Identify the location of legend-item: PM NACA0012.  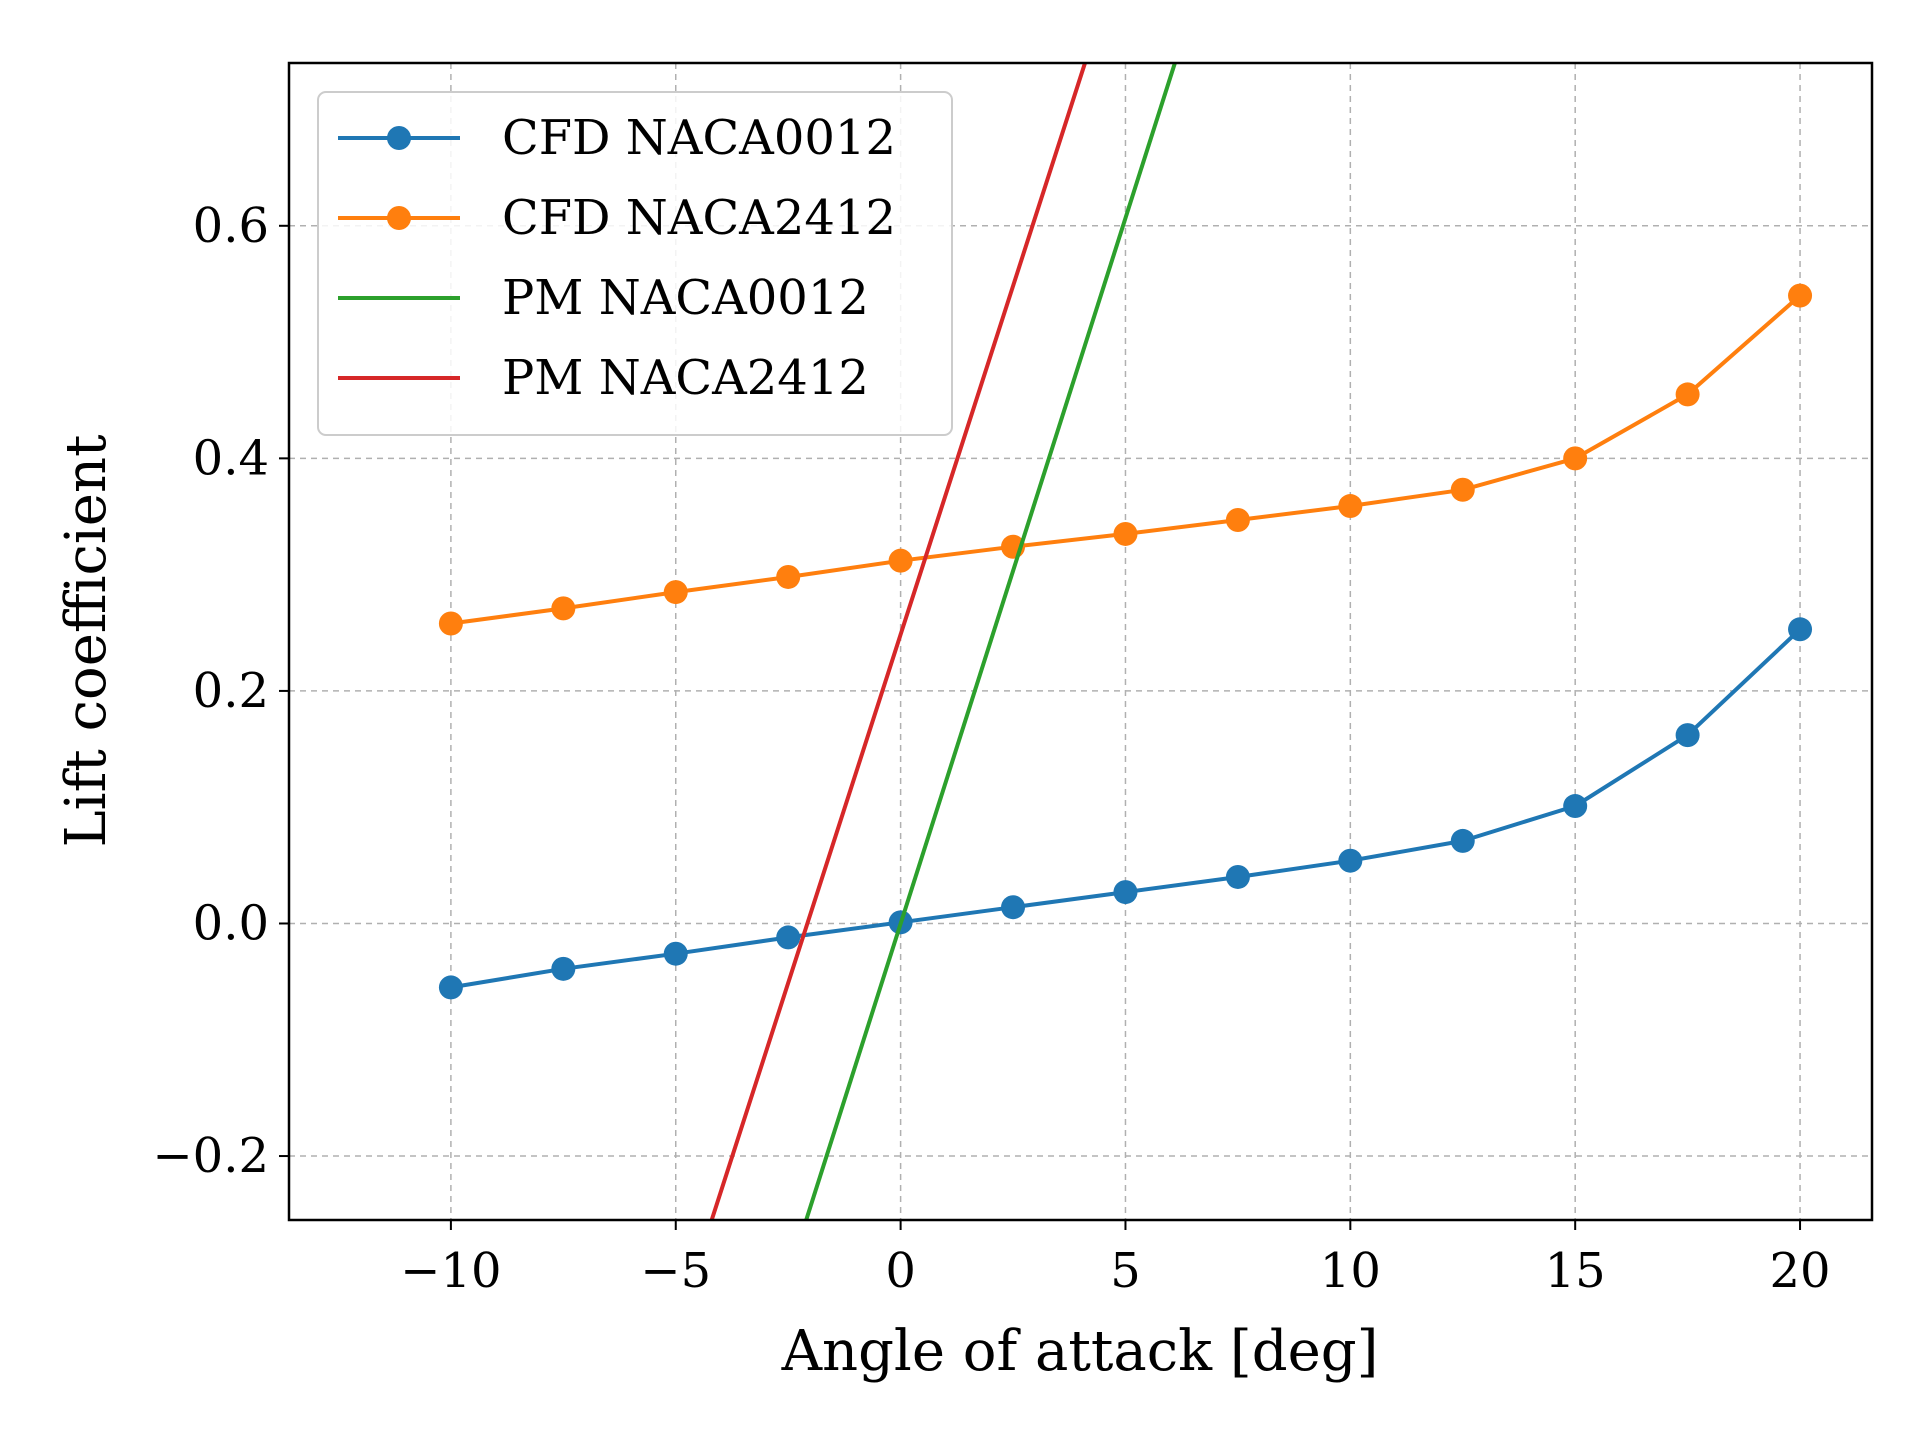
(603, 298).